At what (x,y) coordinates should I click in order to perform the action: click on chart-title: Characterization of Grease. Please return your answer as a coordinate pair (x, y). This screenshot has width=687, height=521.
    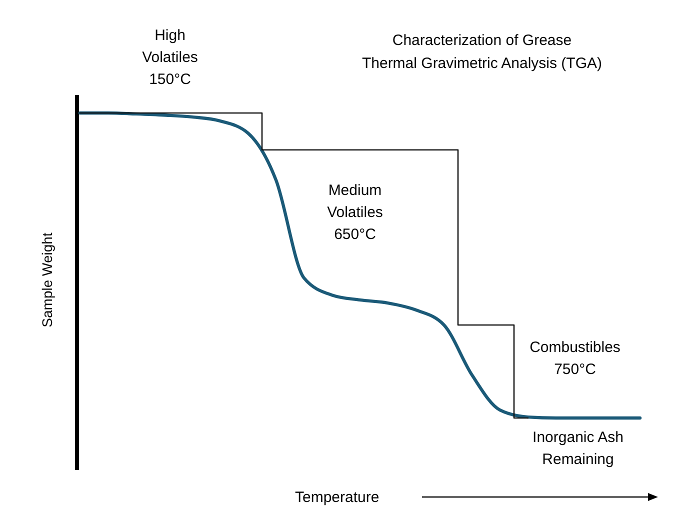
    Looking at the image, I should click on (482, 40).